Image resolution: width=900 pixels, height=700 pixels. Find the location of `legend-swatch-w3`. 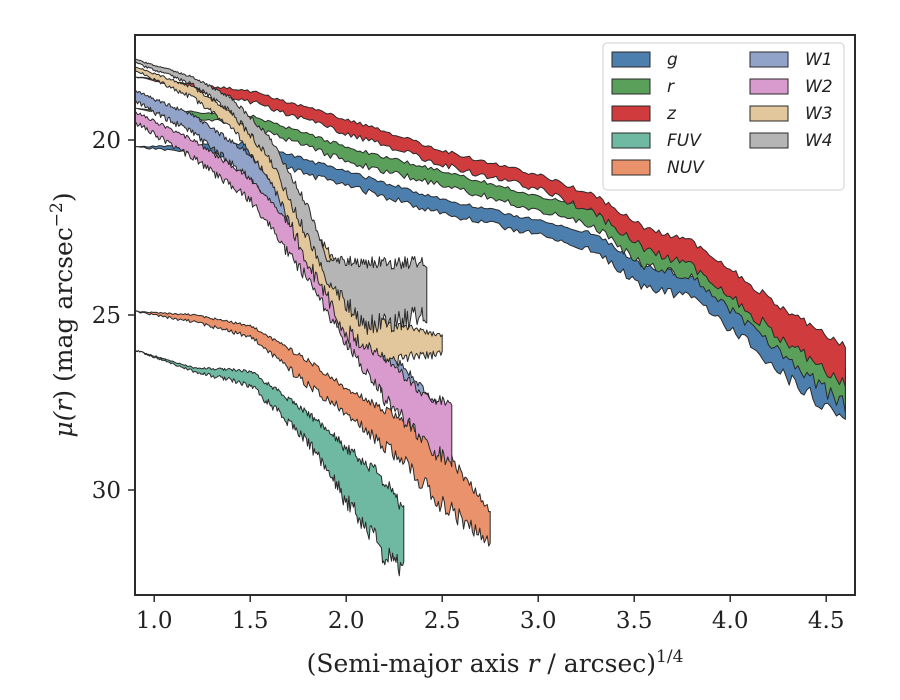

legend-swatch-w3 is located at coordinates (769, 113).